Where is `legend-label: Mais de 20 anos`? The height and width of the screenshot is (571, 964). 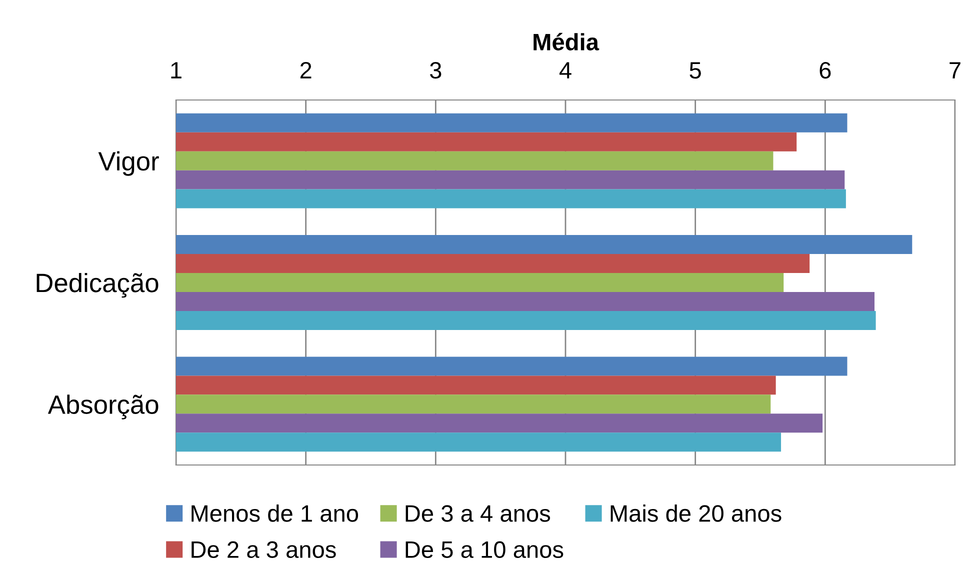 legend-label: Mais de 20 anos is located at coordinates (696, 513).